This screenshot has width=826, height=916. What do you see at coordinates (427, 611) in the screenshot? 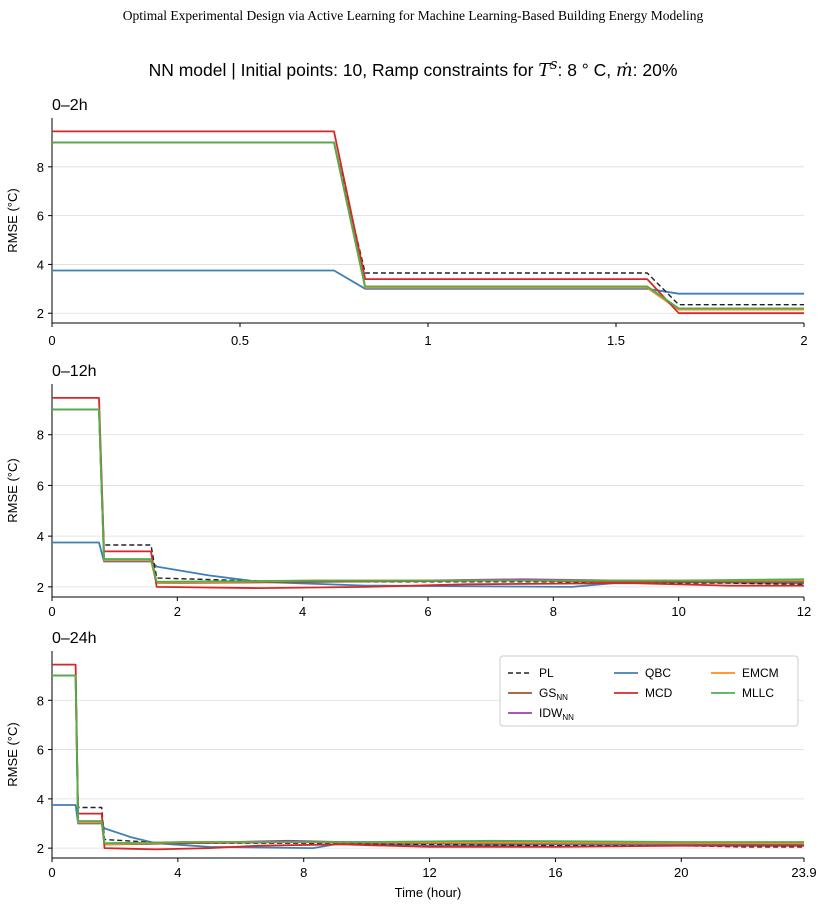
I see `x-tick-label: 6` at bounding box center [427, 611].